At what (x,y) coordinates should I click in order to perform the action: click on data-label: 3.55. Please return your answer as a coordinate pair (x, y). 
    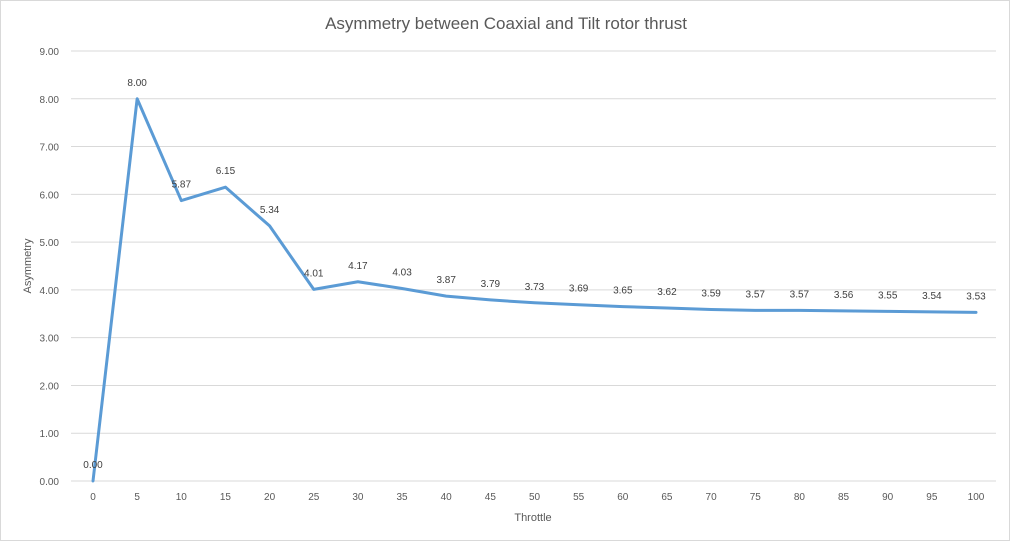
    Looking at the image, I should click on (888, 295).